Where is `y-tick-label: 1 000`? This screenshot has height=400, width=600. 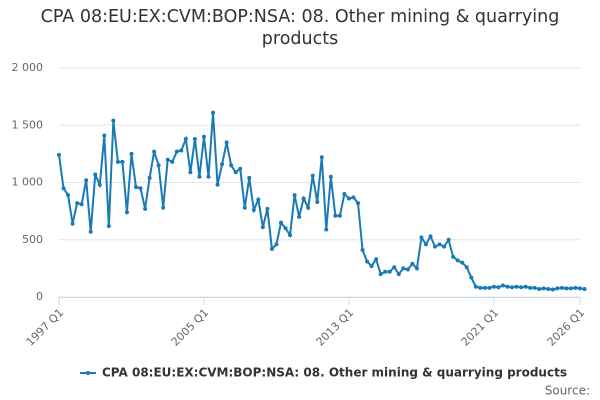
y-tick-label: 1 000 is located at coordinates (28, 182).